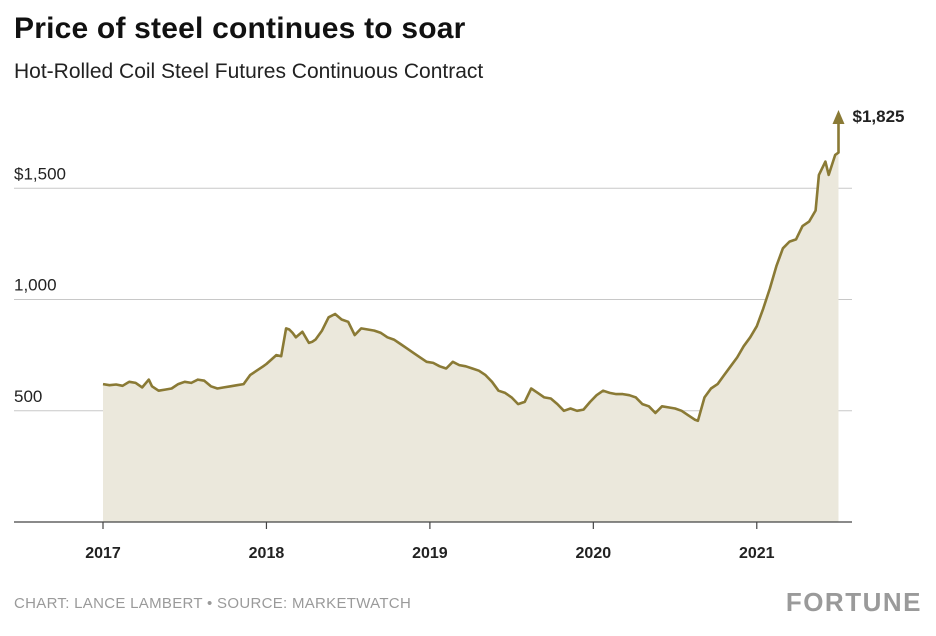  I want to click on y-tick-label-1000: 1,000, so click(35, 285).